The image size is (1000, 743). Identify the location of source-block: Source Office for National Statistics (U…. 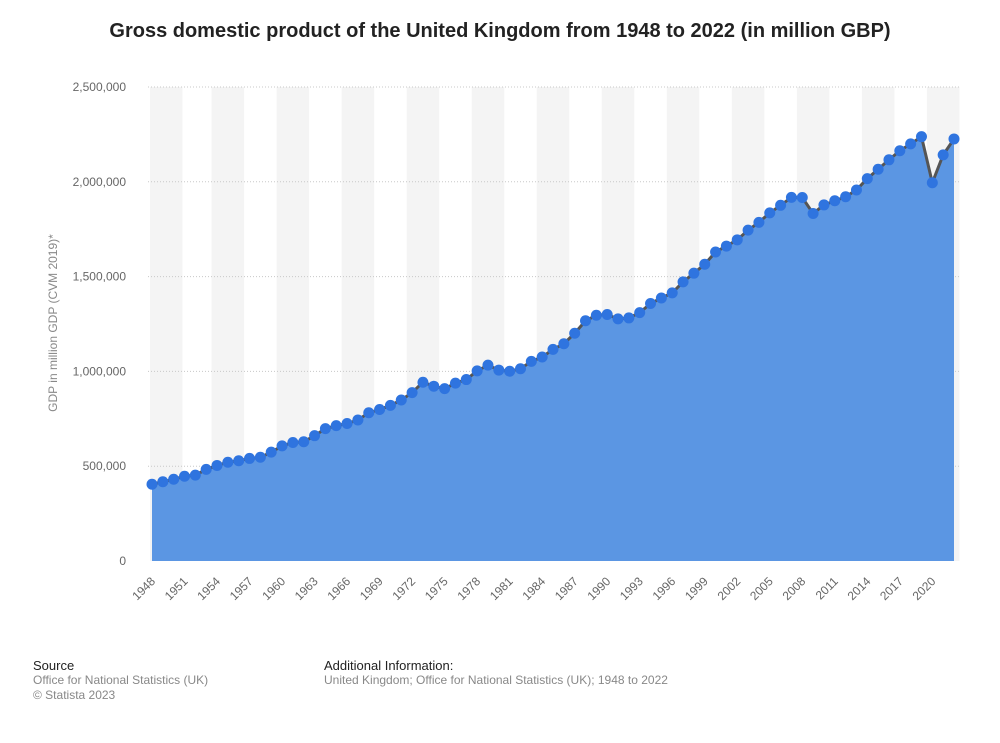
(120, 680).